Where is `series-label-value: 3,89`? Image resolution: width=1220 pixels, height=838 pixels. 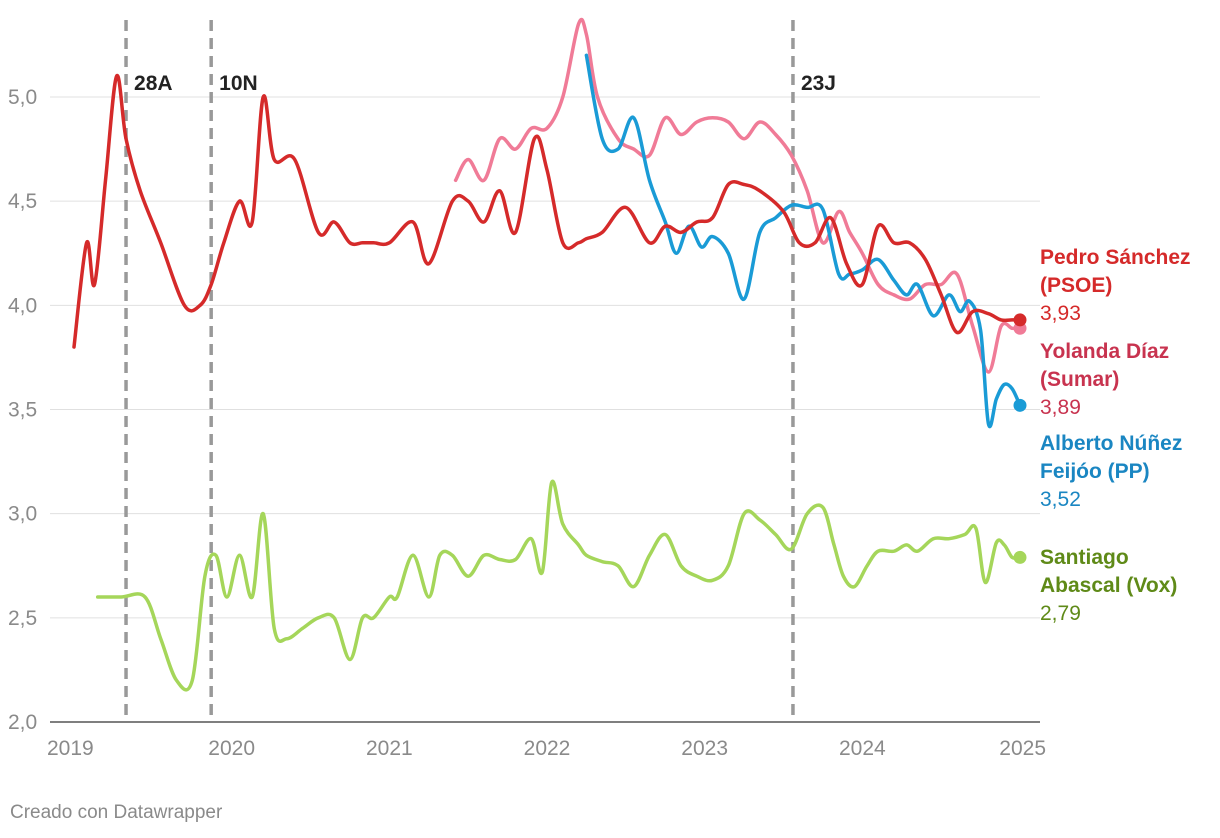
series-label-value: 3,89 is located at coordinates (1060, 407).